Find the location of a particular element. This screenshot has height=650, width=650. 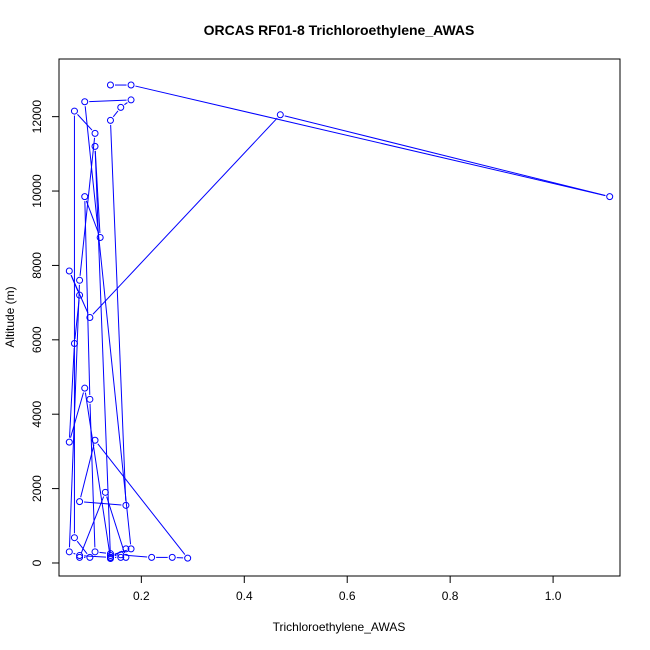

y-tick-label: 0 is located at coordinates (37, 562).